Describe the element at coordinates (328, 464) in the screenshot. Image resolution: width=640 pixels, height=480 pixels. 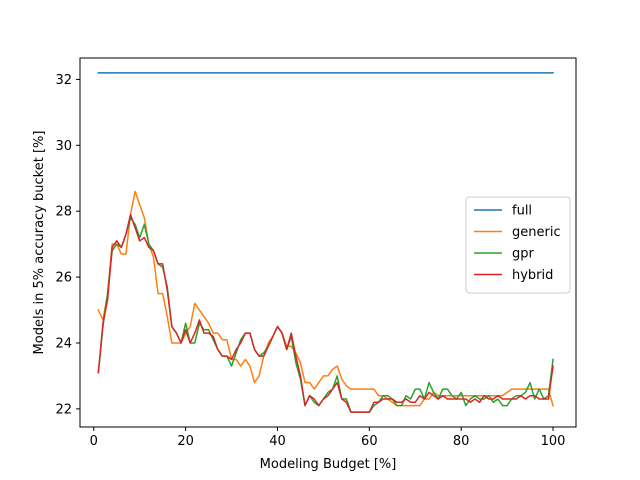
I see `x-axis-label: Modeling Budget [%]` at that location.